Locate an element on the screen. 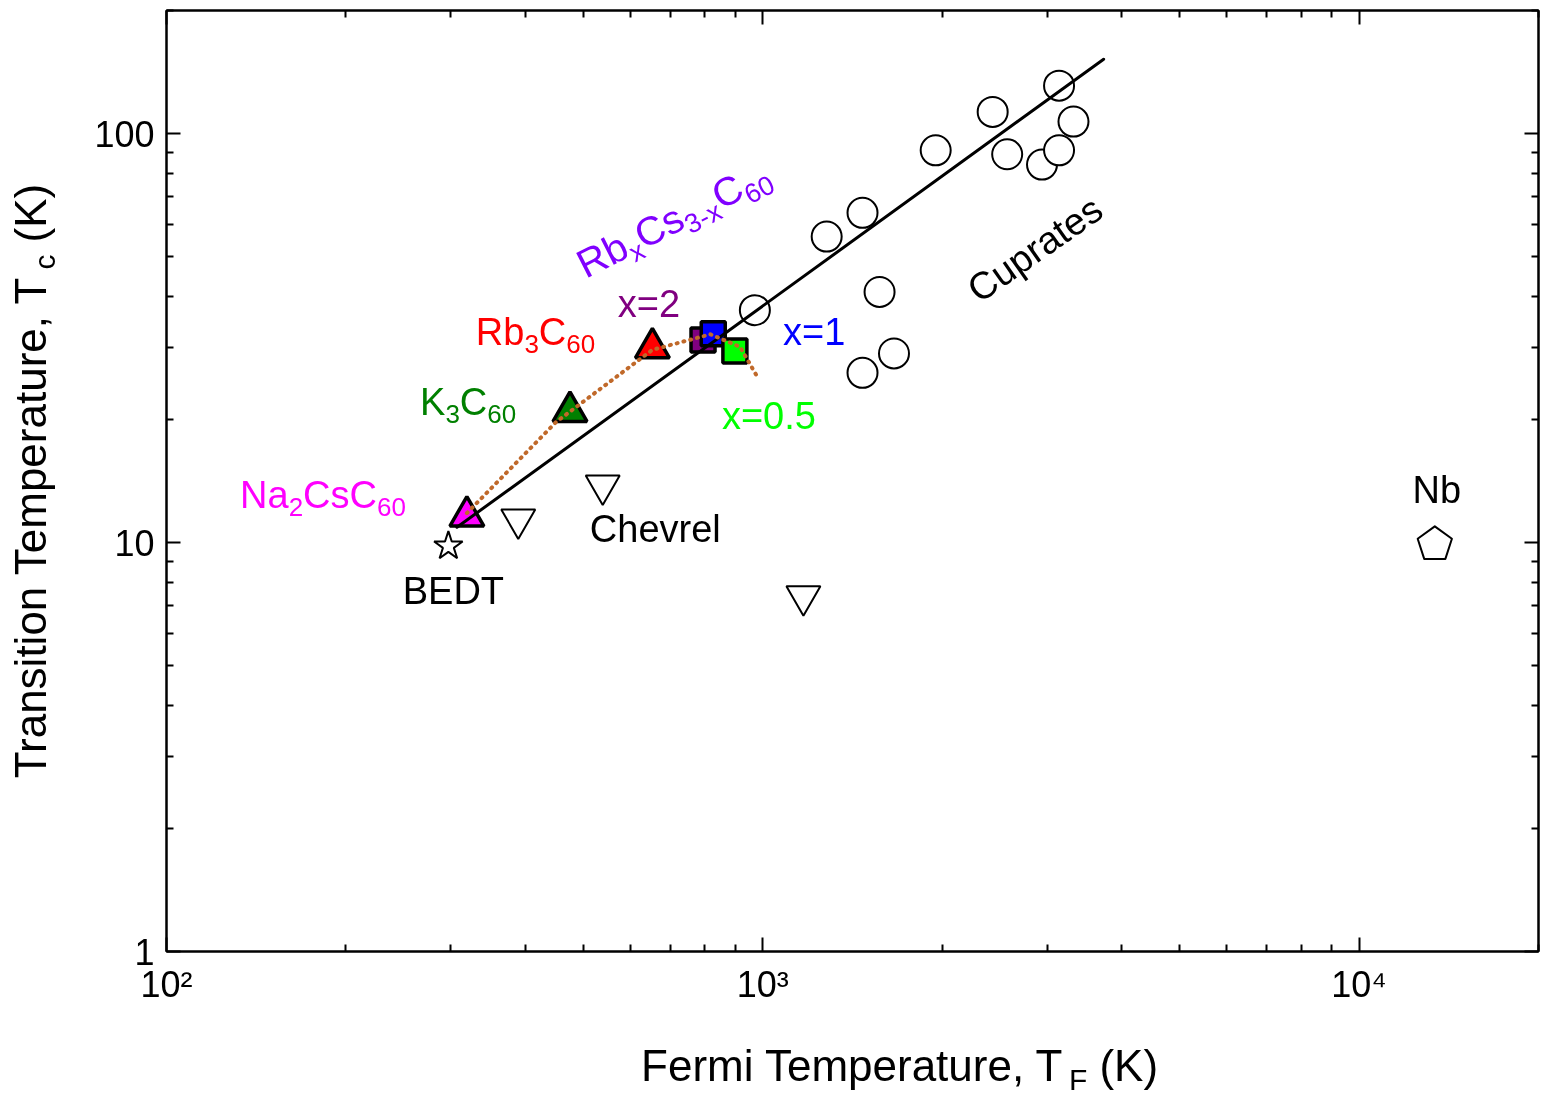 The image size is (1548, 1099). x-tick-label: 10³ is located at coordinates (762, 984).